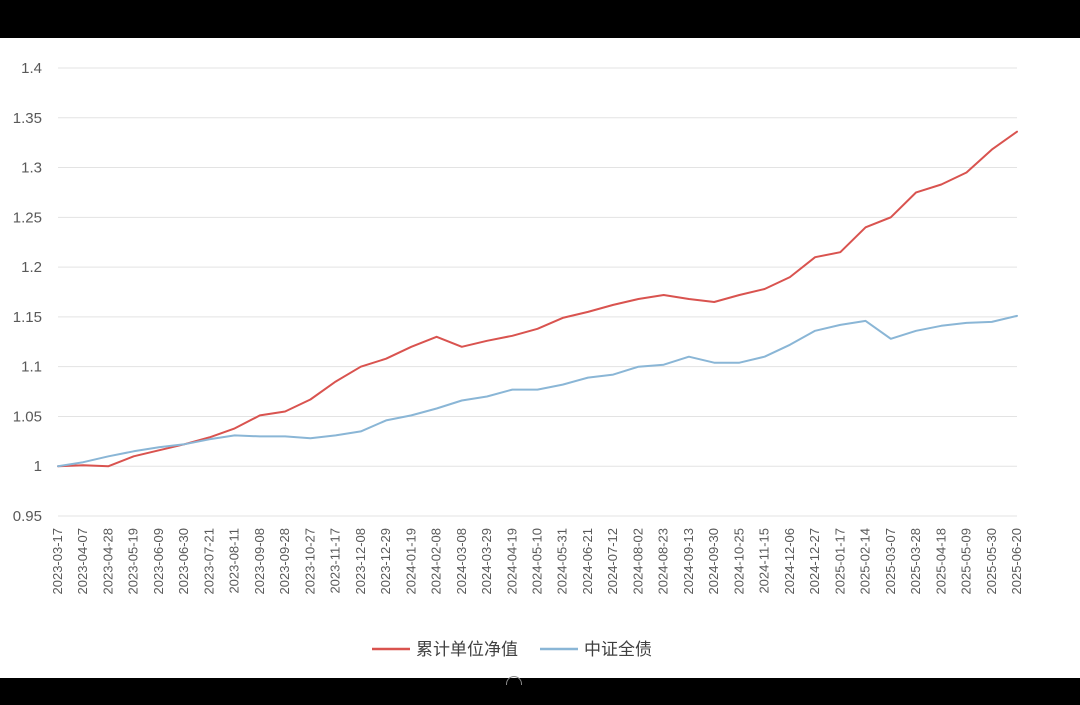 This screenshot has width=1080, height=705. What do you see at coordinates (713, 561) in the screenshot?
I see `x-tick-label: 2024-09-30` at bounding box center [713, 561].